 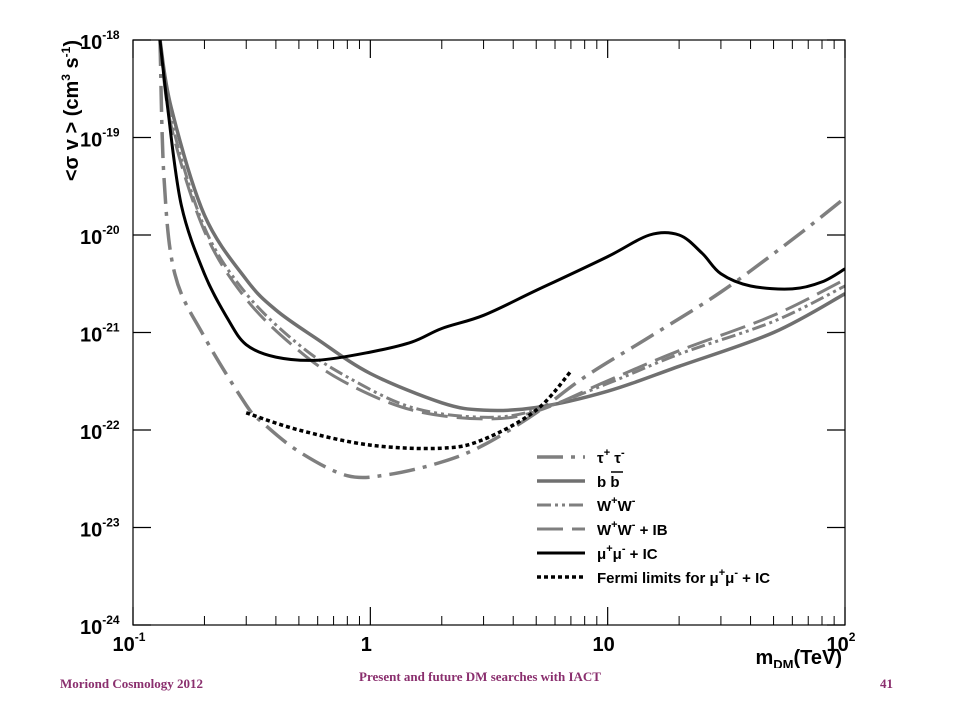 I want to click on legend-entry-label: W+W-, so click(x=616, y=505).